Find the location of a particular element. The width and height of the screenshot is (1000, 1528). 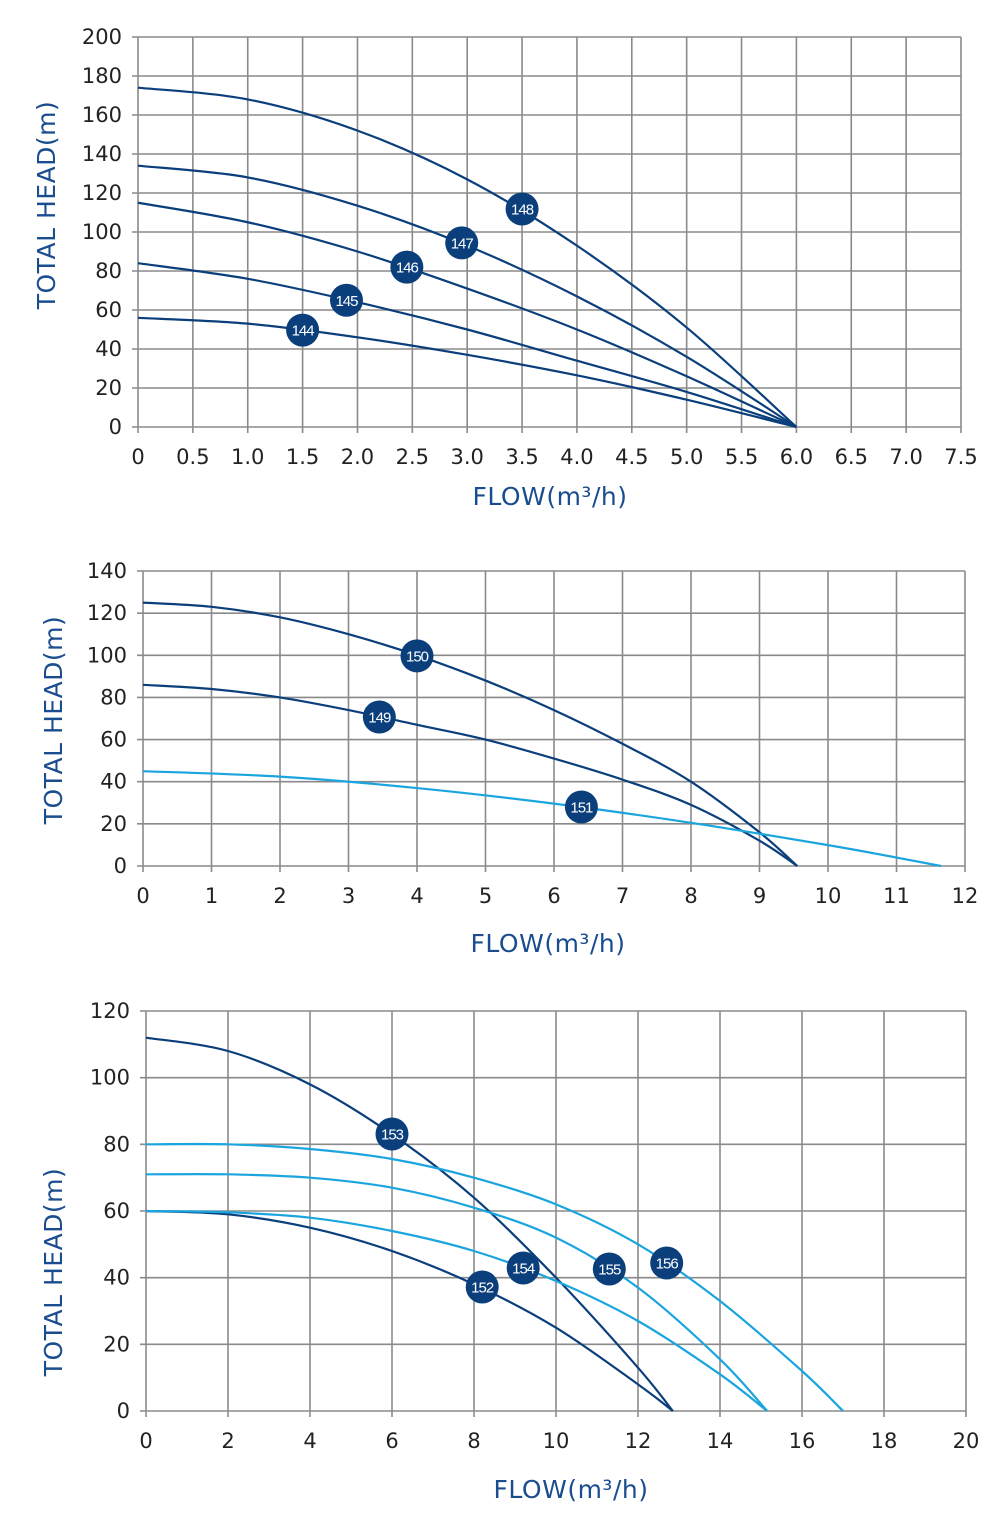

y-tick-label: 180 is located at coordinates (102, 76).